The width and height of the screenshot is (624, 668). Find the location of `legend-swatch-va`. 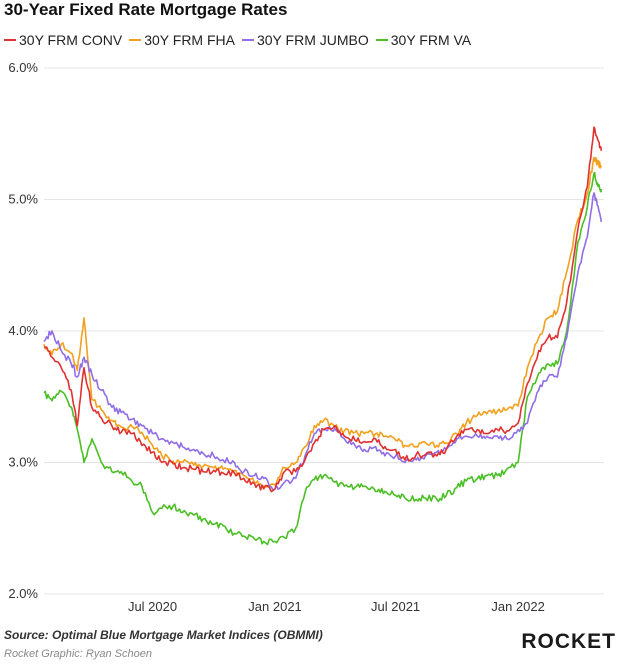

legend-swatch-va is located at coordinates (381, 40).